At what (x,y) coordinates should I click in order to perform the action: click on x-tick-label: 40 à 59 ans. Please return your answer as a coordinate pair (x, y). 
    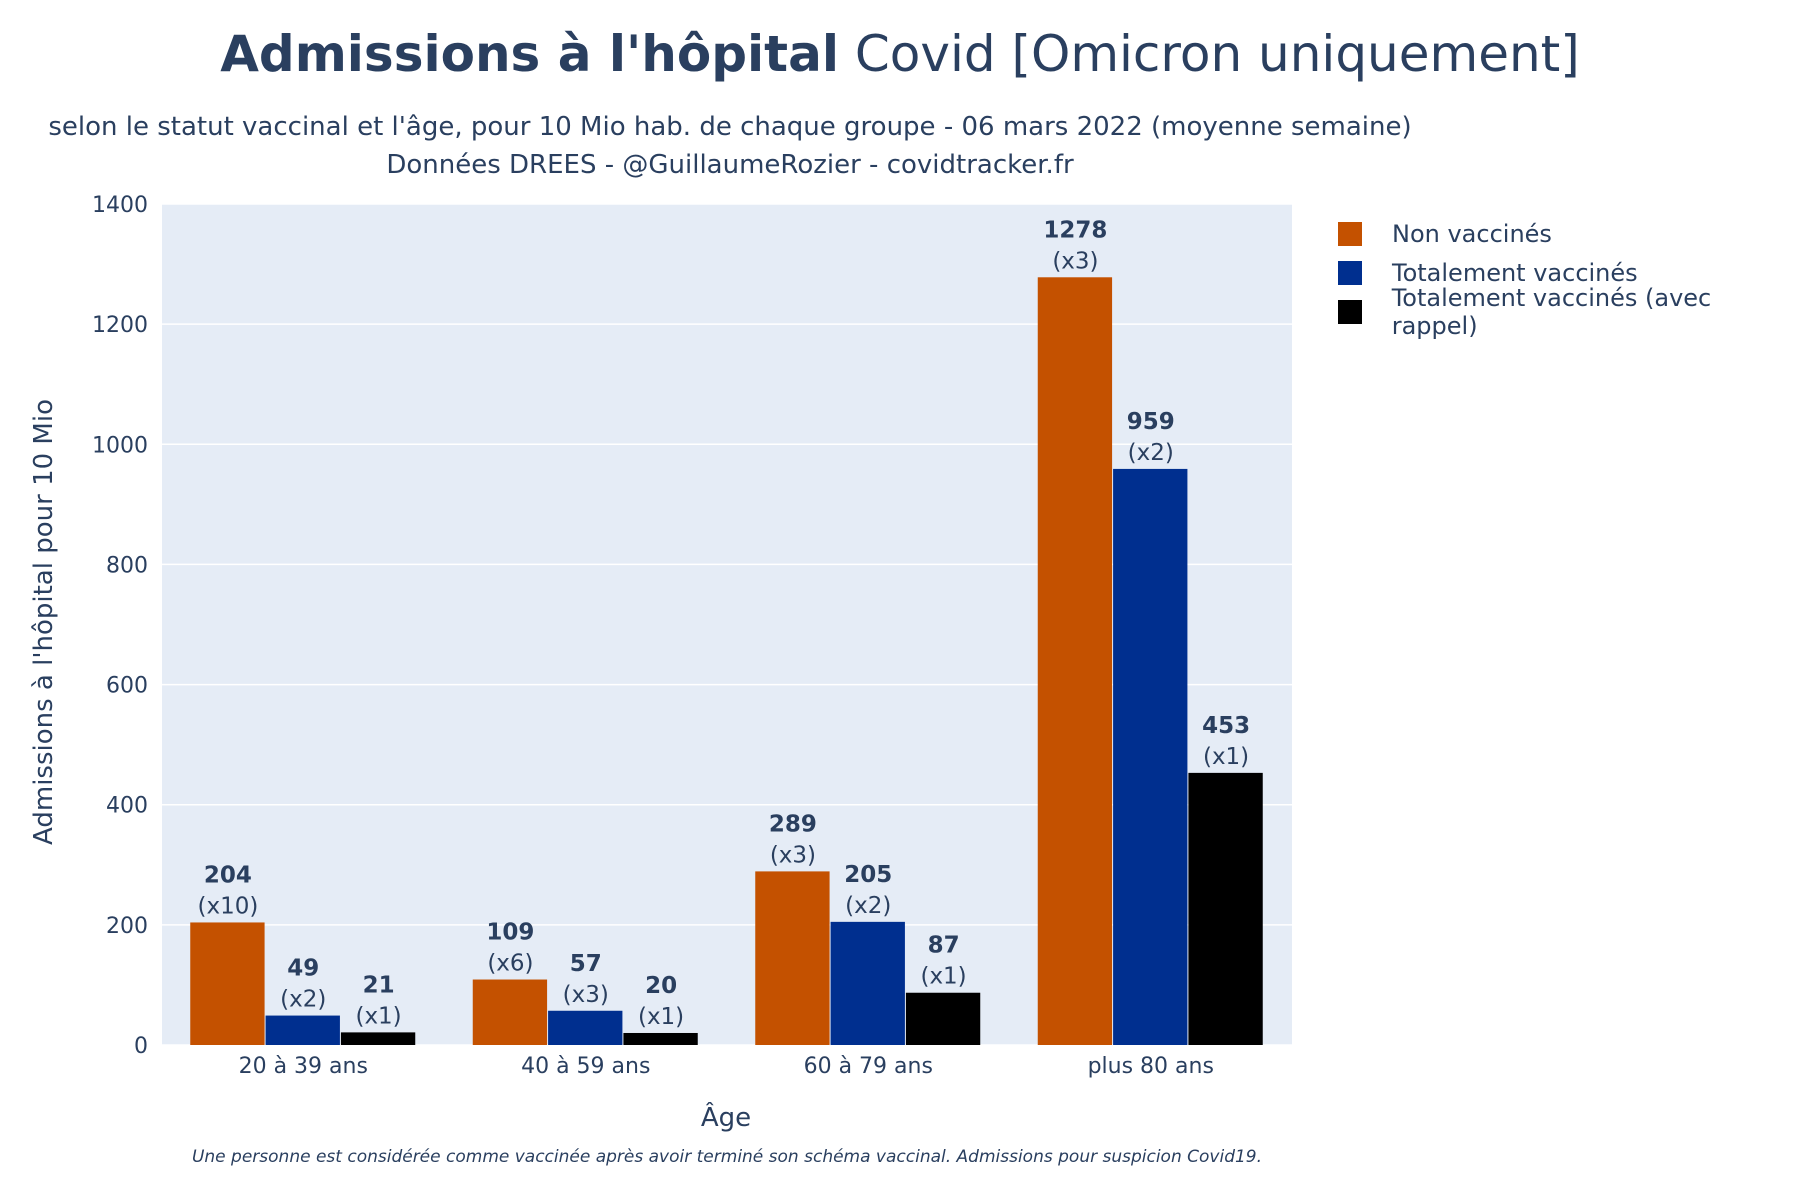
    Looking at the image, I should click on (585, 1066).